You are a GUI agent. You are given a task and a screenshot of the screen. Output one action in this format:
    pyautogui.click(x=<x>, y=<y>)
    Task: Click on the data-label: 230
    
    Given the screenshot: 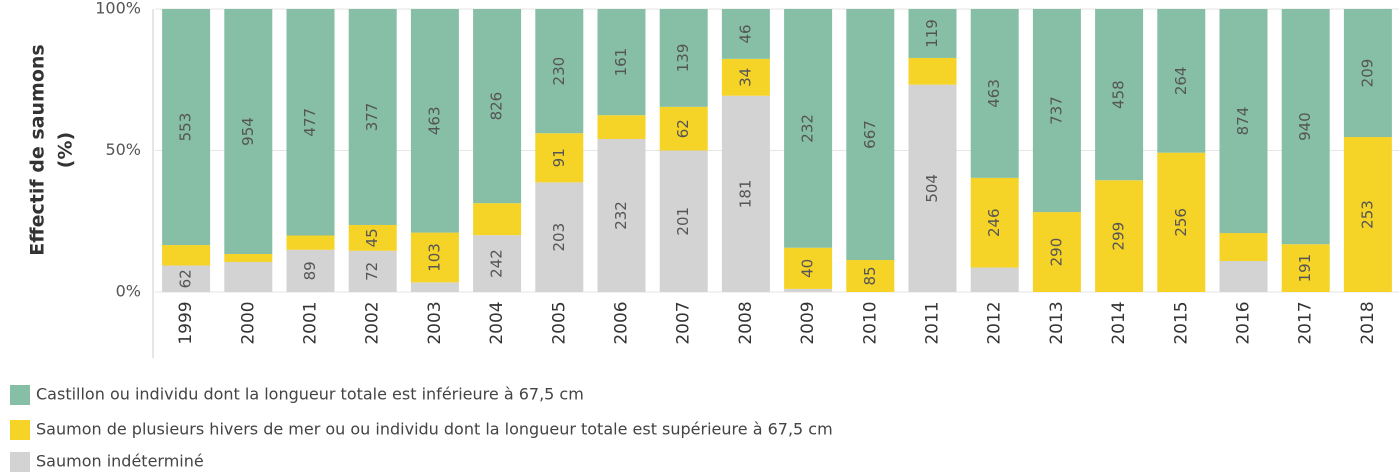 What is the action you would take?
    pyautogui.click(x=559, y=71)
    